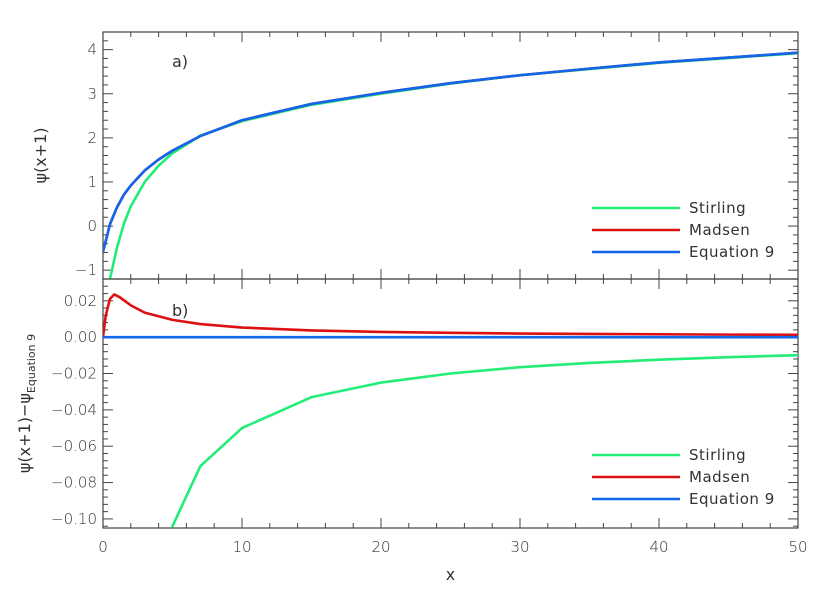 This screenshot has width=830, height=593. Describe the element at coordinates (74, 519) in the screenshot. I see `y-tick-label: −0.10` at that location.